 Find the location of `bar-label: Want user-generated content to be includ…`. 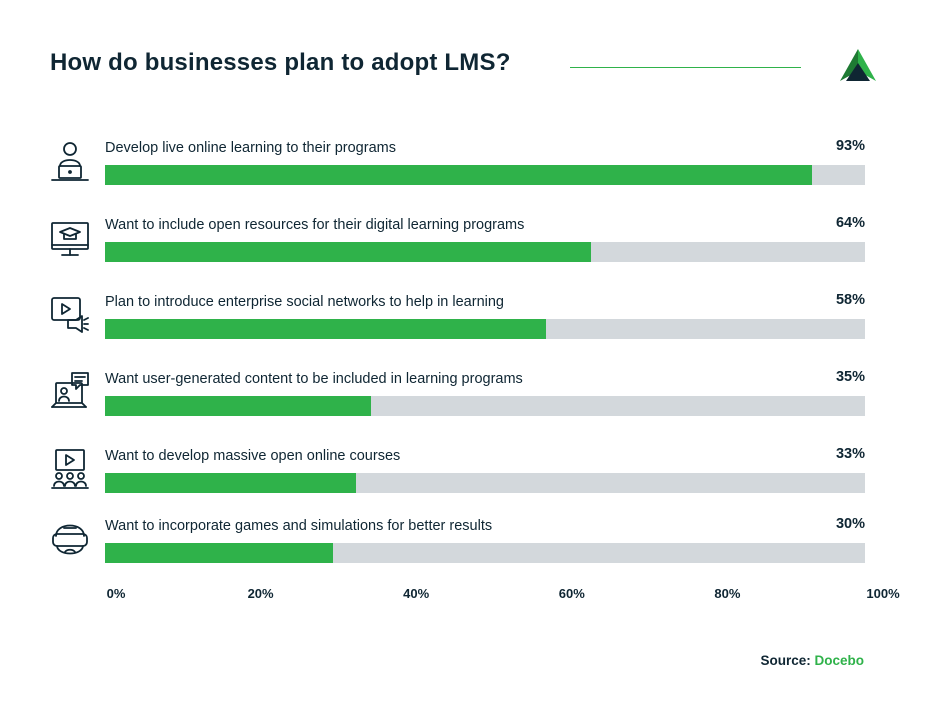

bar-label: Want user-generated content to be includ… is located at coordinates (314, 379).